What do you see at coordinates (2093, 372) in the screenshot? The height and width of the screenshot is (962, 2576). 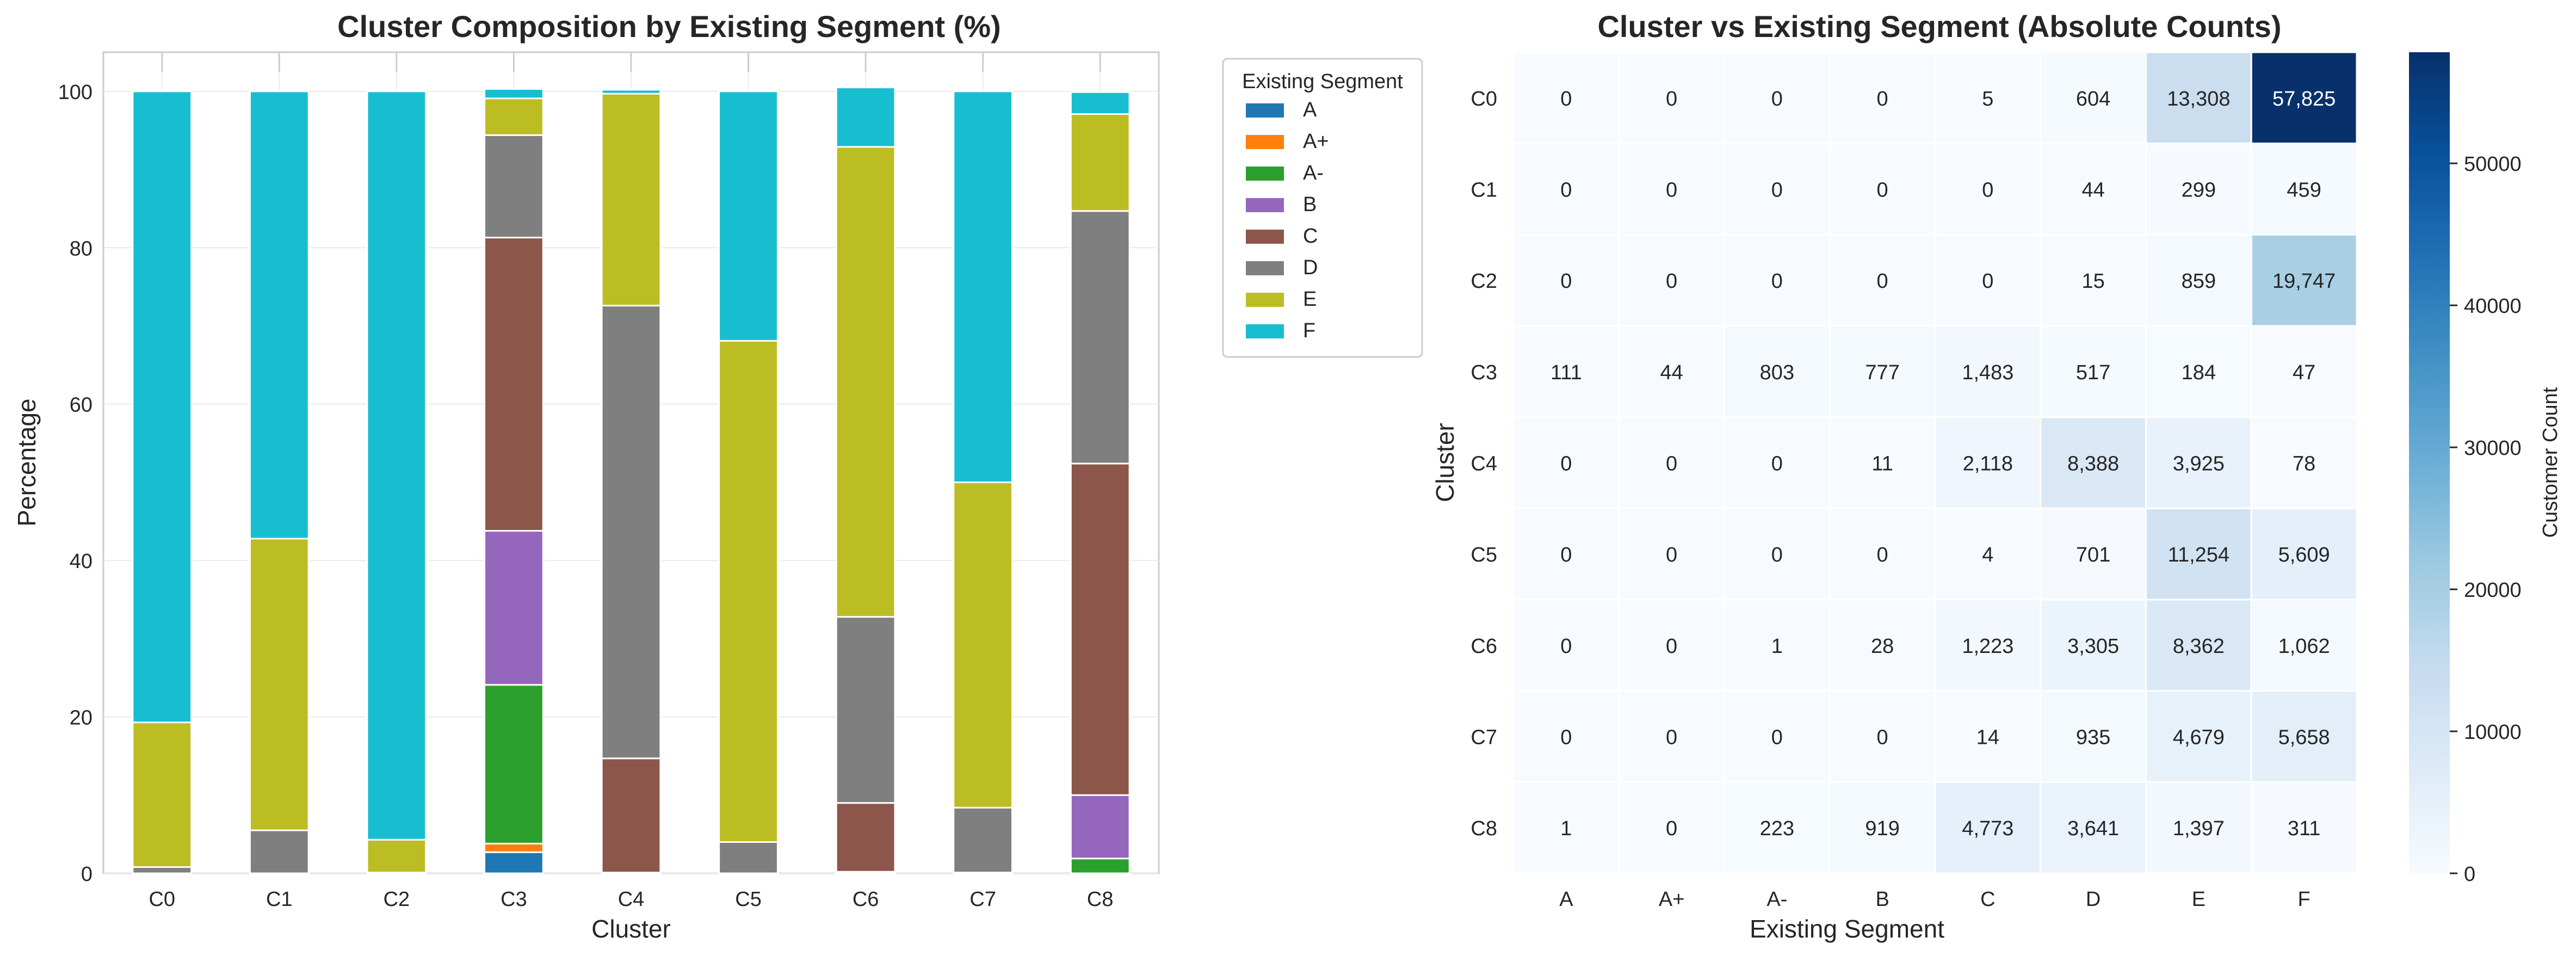 I see `heatmap-cell-label: 517` at bounding box center [2093, 372].